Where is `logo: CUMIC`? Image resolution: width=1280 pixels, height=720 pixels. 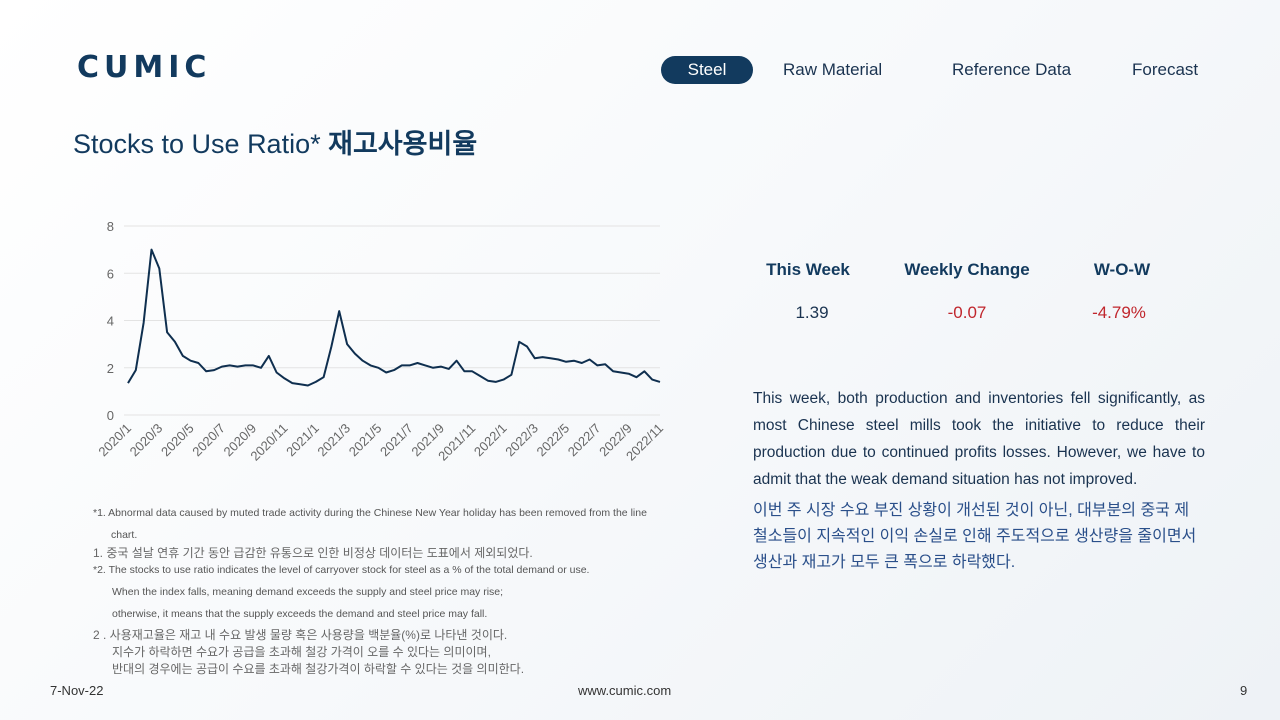 logo: CUMIC is located at coordinates (144, 67).